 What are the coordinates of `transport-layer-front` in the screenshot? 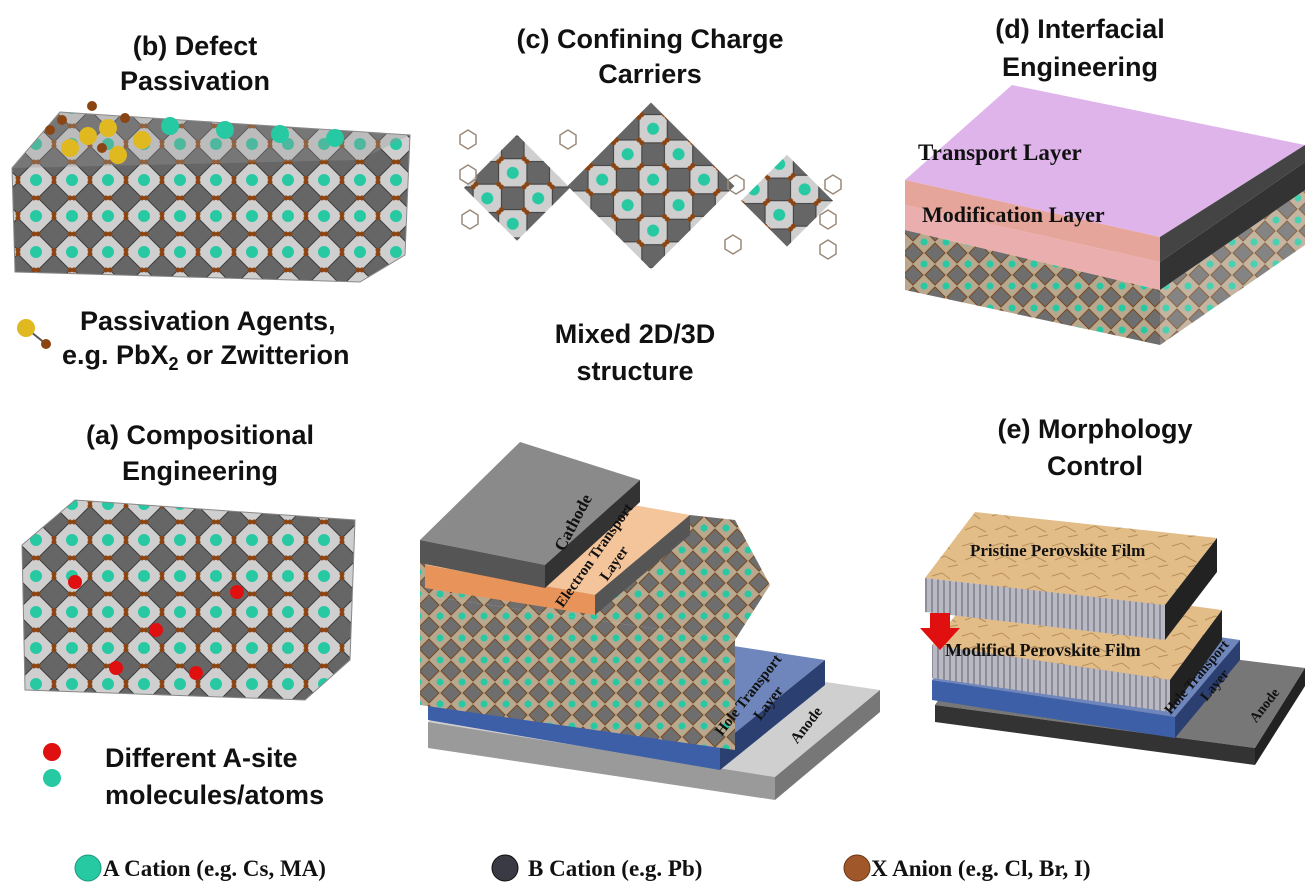 It's located at (1032, 221).